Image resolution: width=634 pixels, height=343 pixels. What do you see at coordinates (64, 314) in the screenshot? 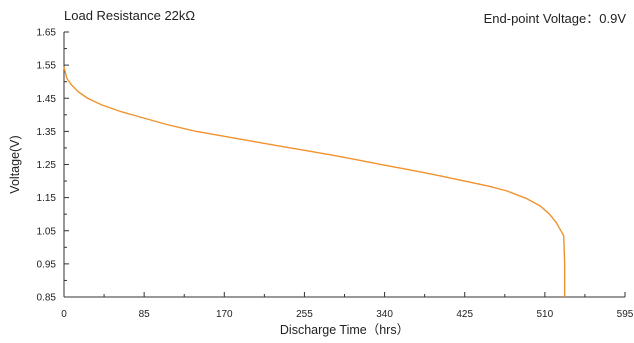
I see `x-tick-label: 0` at bounding box center [64, 314].